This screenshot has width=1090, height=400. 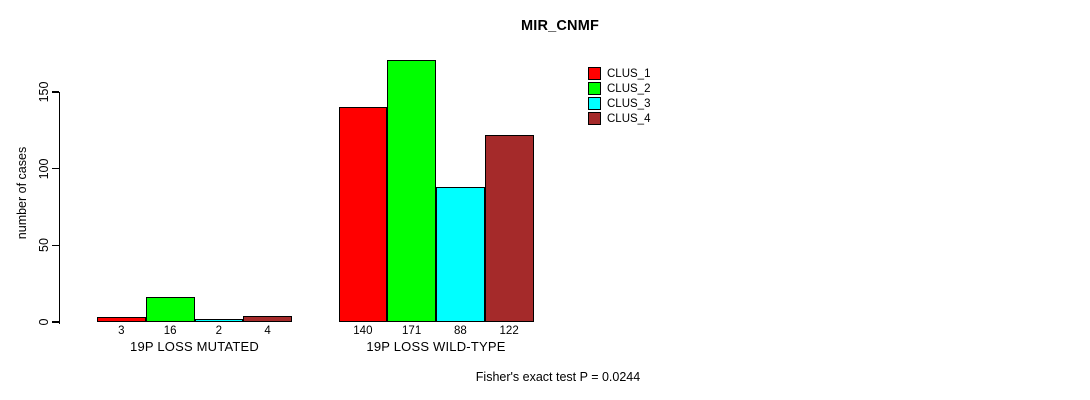 What do you see at coordinates (363, 331) in the screenshot?
I see `bar-value-label: 140` at bounding box center [363, 331].